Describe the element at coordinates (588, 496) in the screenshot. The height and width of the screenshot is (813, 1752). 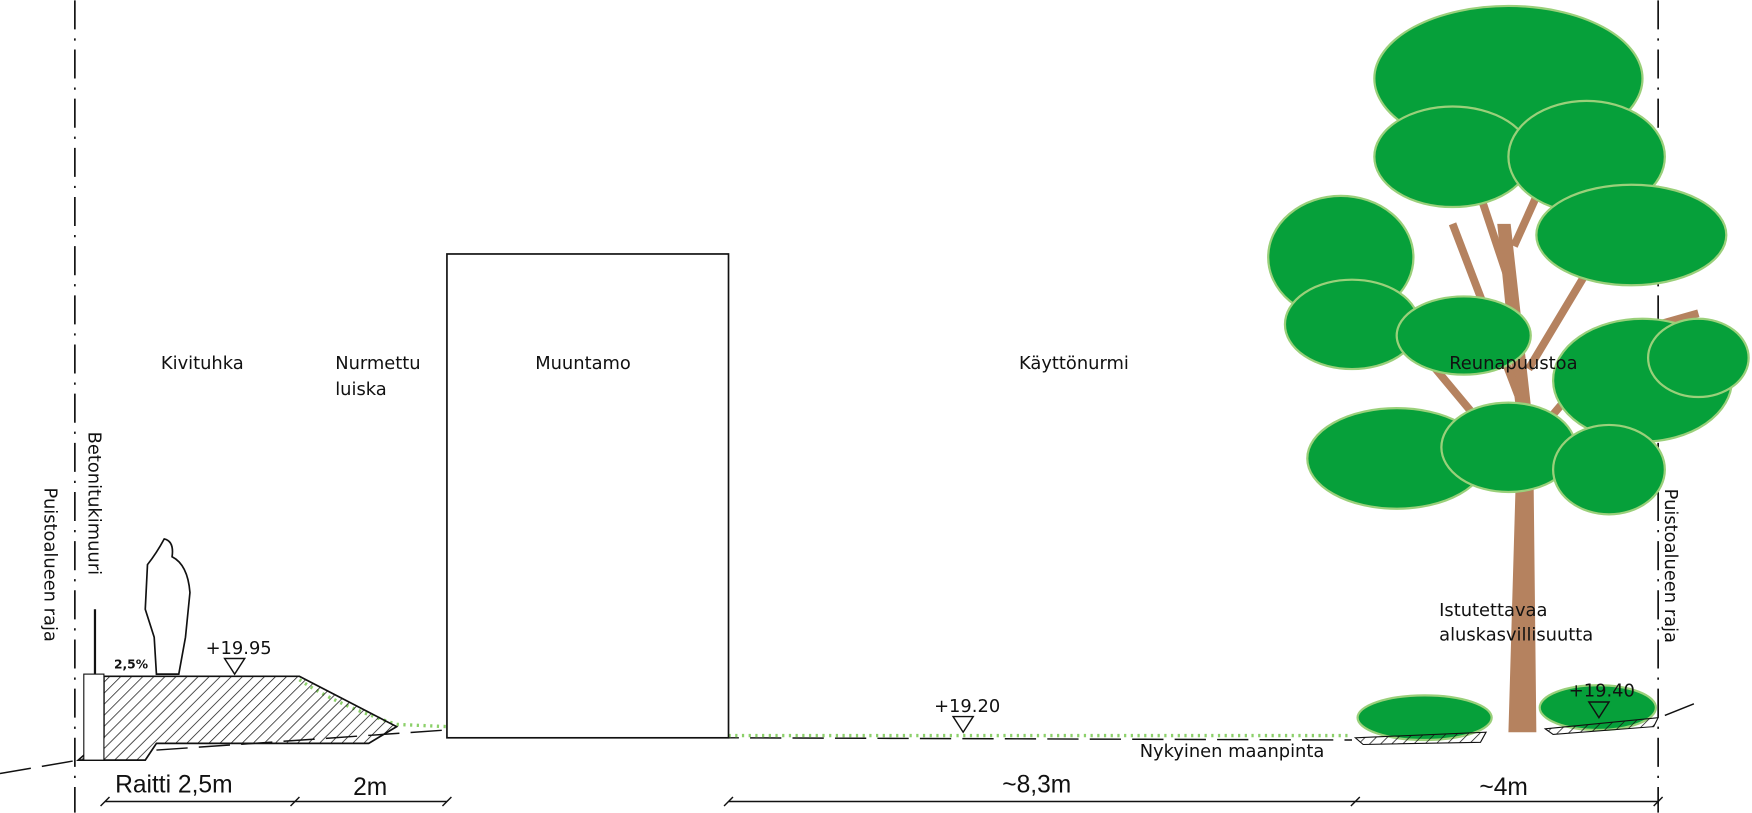
I see `transformer-building` at that location.